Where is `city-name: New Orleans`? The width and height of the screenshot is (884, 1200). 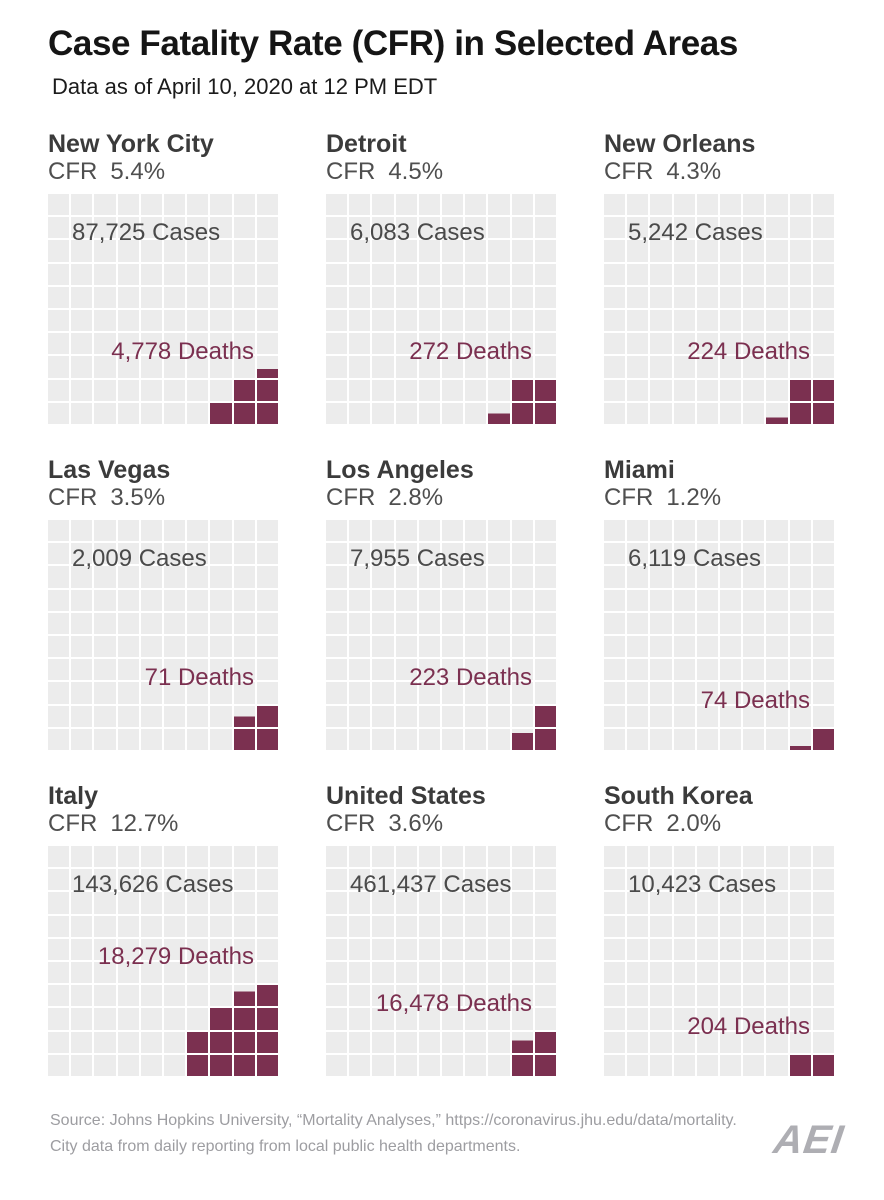 city-name: New Orleans is located at coordinates (680, 144).